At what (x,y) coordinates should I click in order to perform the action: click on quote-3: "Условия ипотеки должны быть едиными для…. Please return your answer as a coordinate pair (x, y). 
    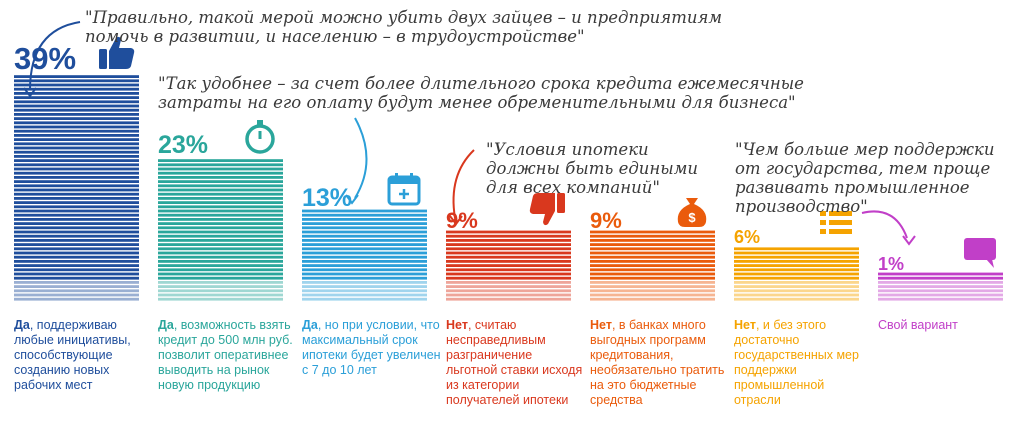
    Looking at the image, I should click on (592, 168).